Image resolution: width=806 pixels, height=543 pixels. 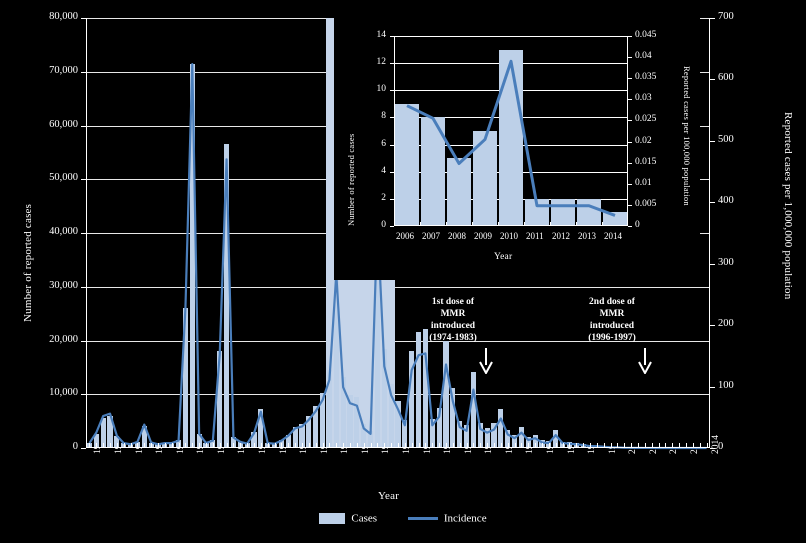 I want to click on main-y-axis-left-title: Number of reported cases, so click(x=28, y=262).